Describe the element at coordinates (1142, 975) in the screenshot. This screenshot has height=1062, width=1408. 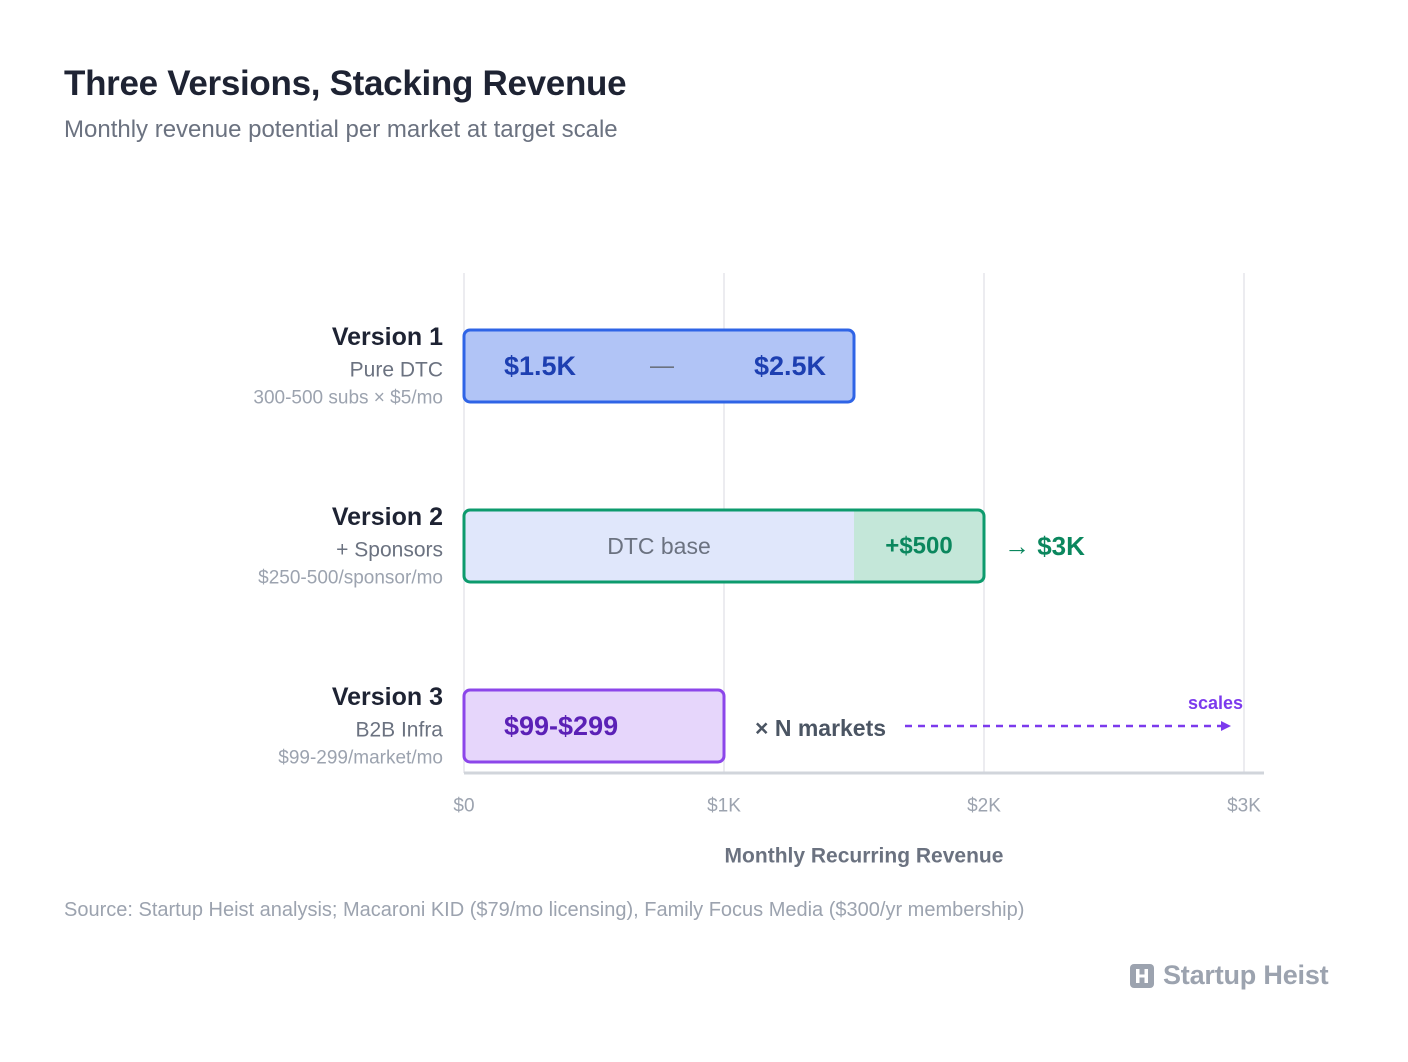
I see `brand-h-icon` at that location.